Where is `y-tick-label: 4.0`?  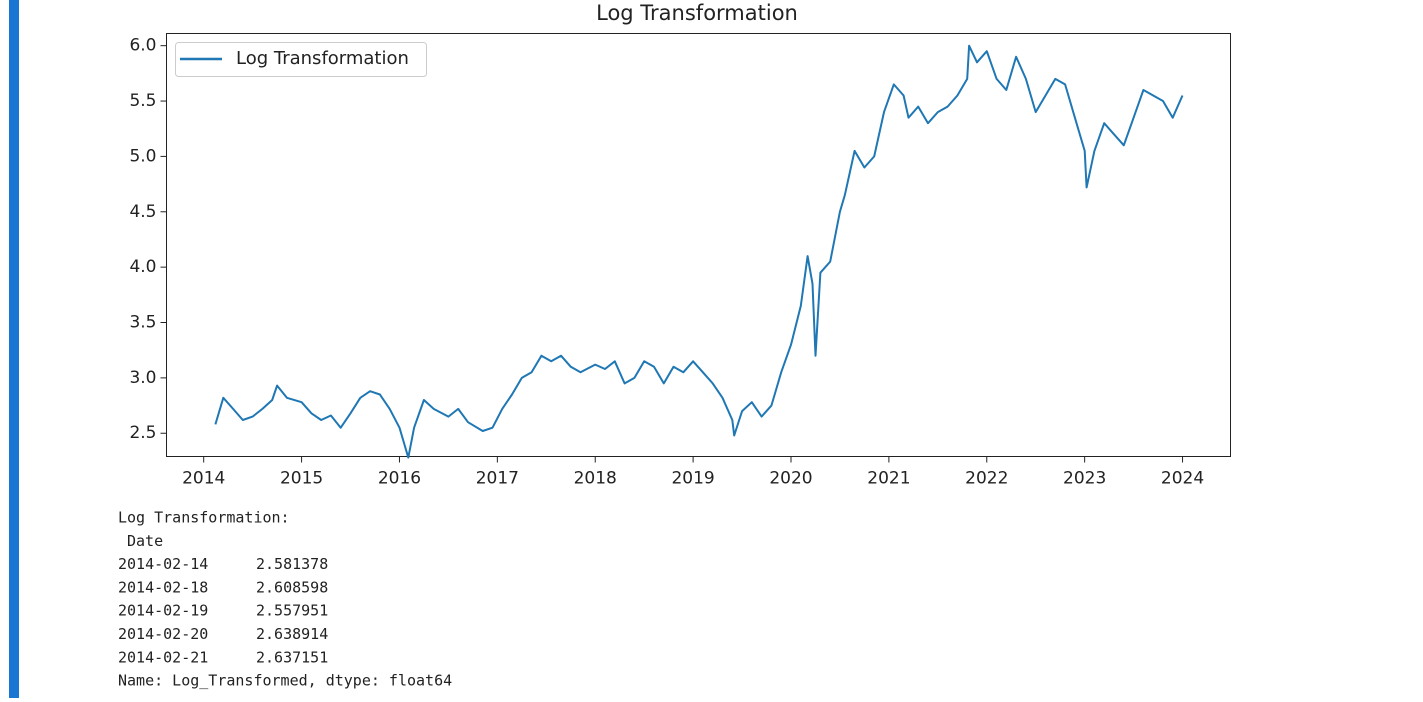
y-tick-label: 4.0 is located at coordinates (142, 267).